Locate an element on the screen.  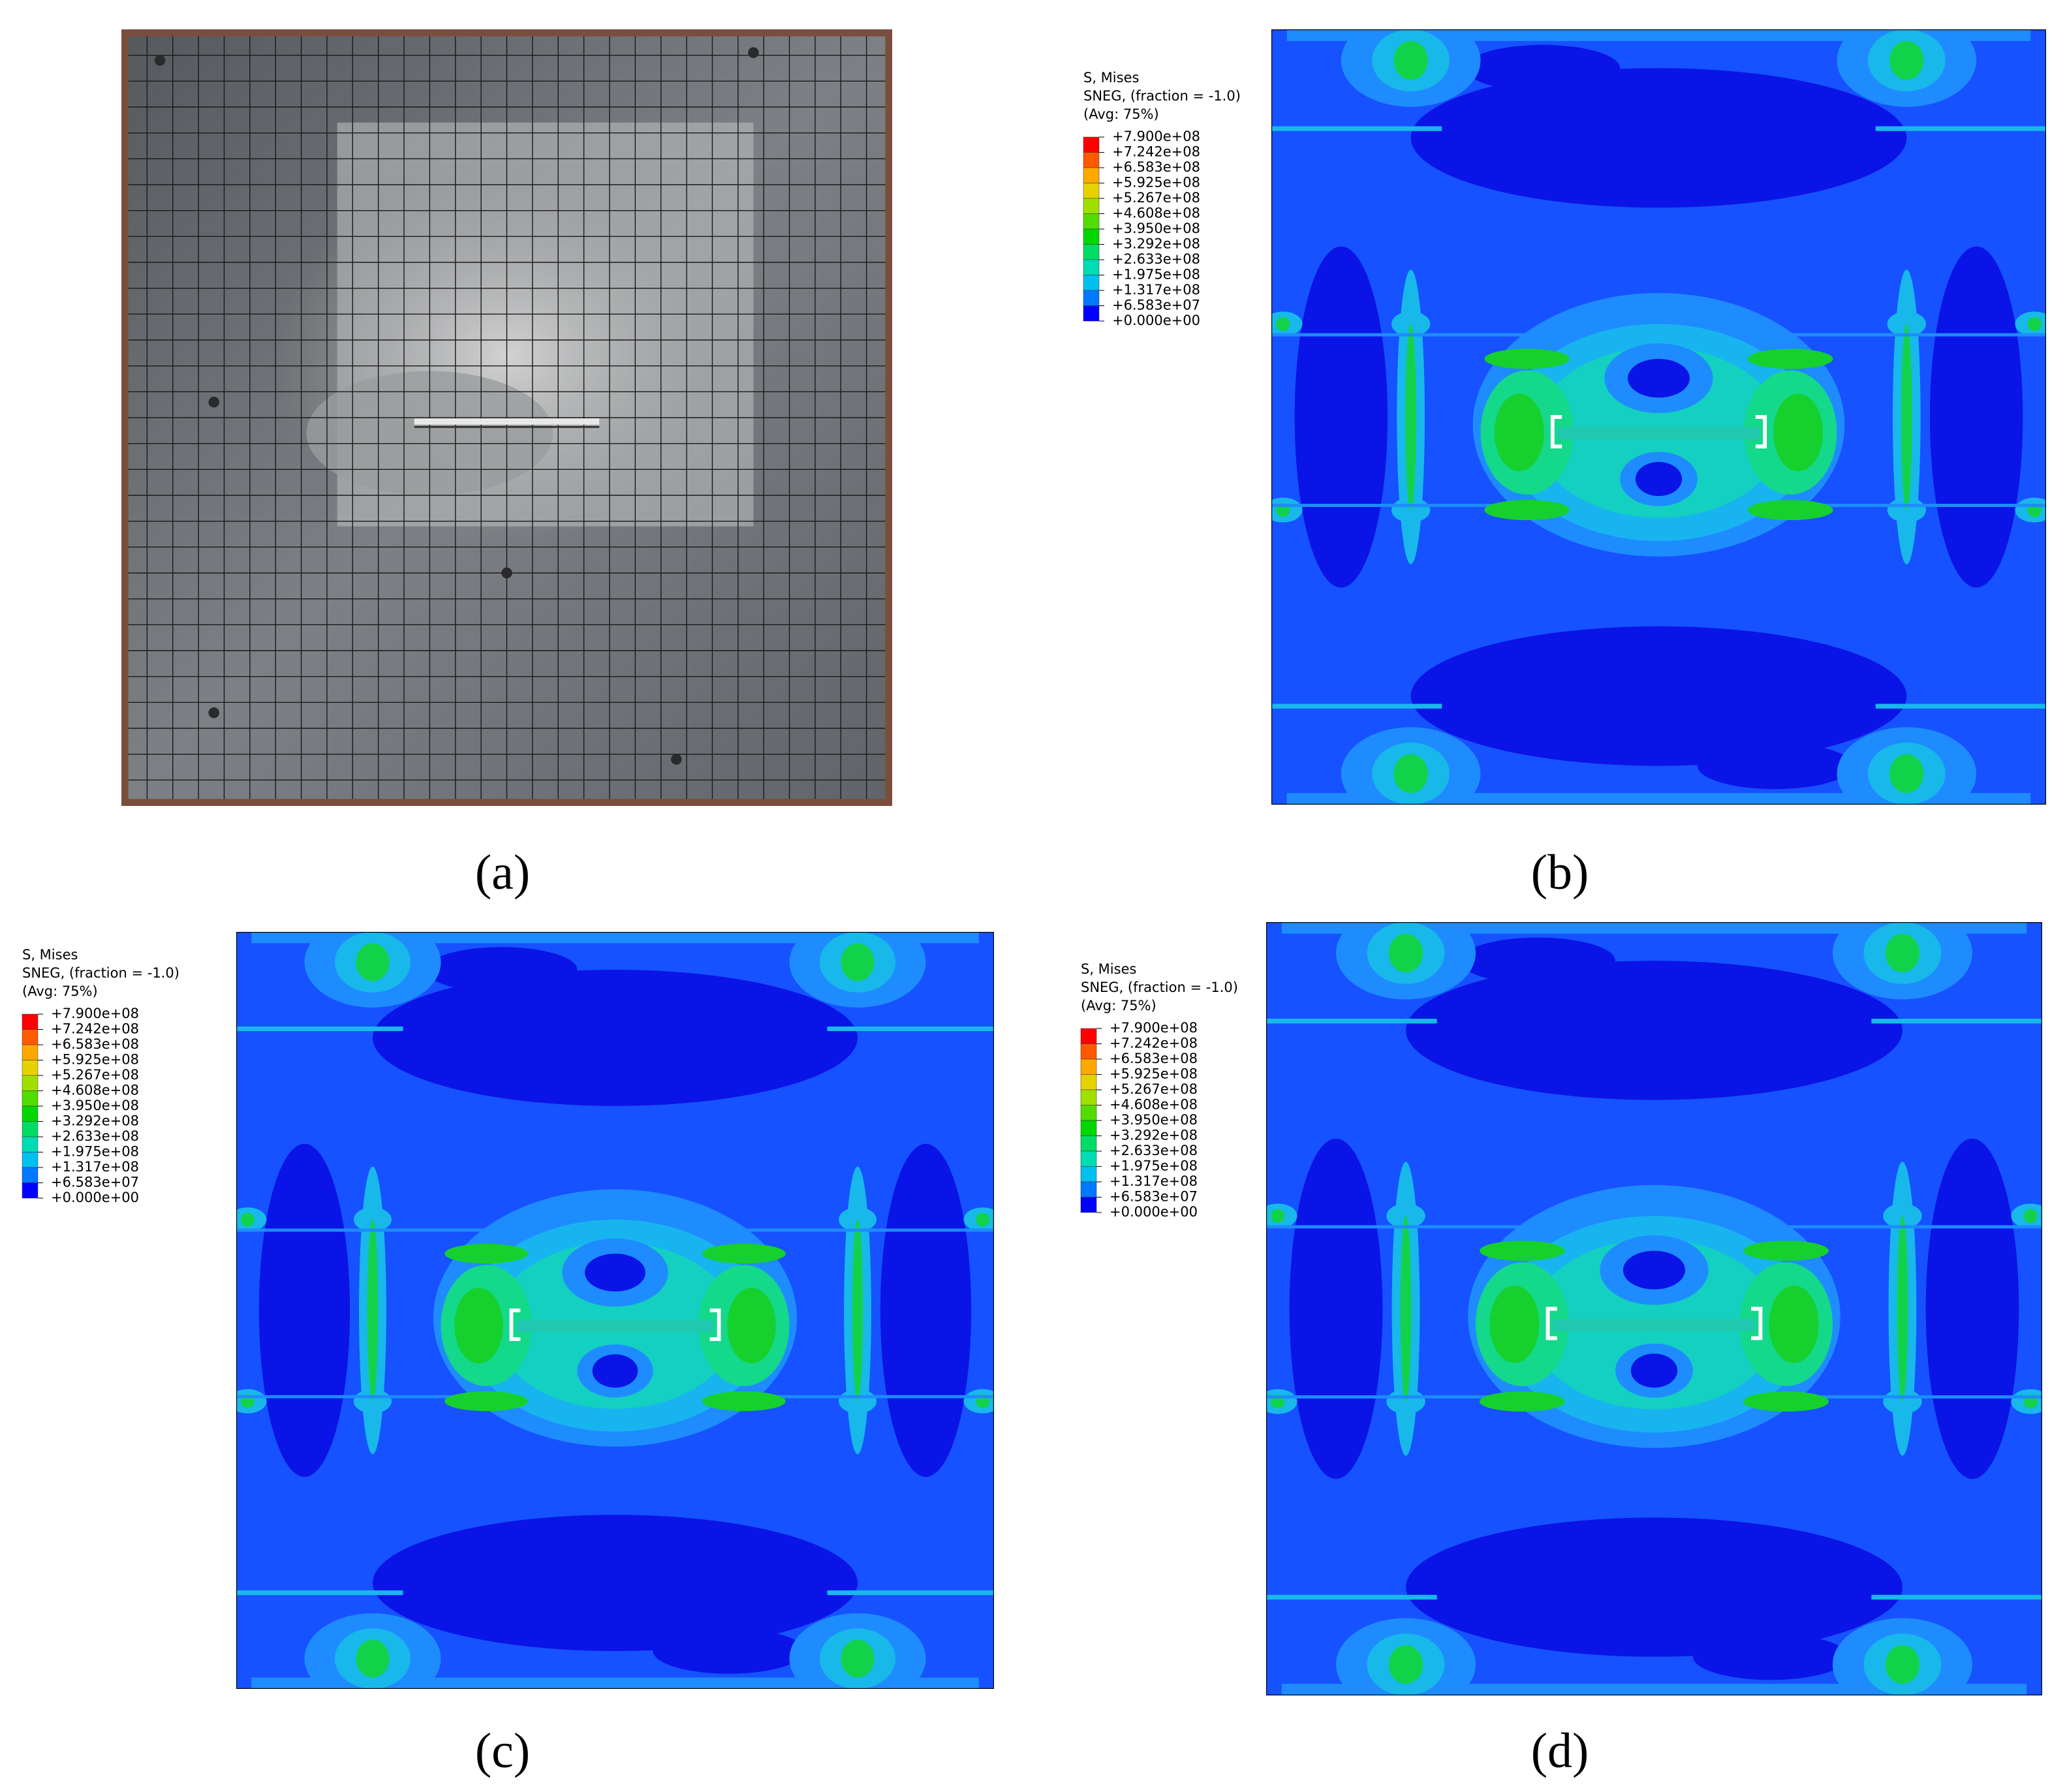
edge-band is located at coordinates (1658, 799).